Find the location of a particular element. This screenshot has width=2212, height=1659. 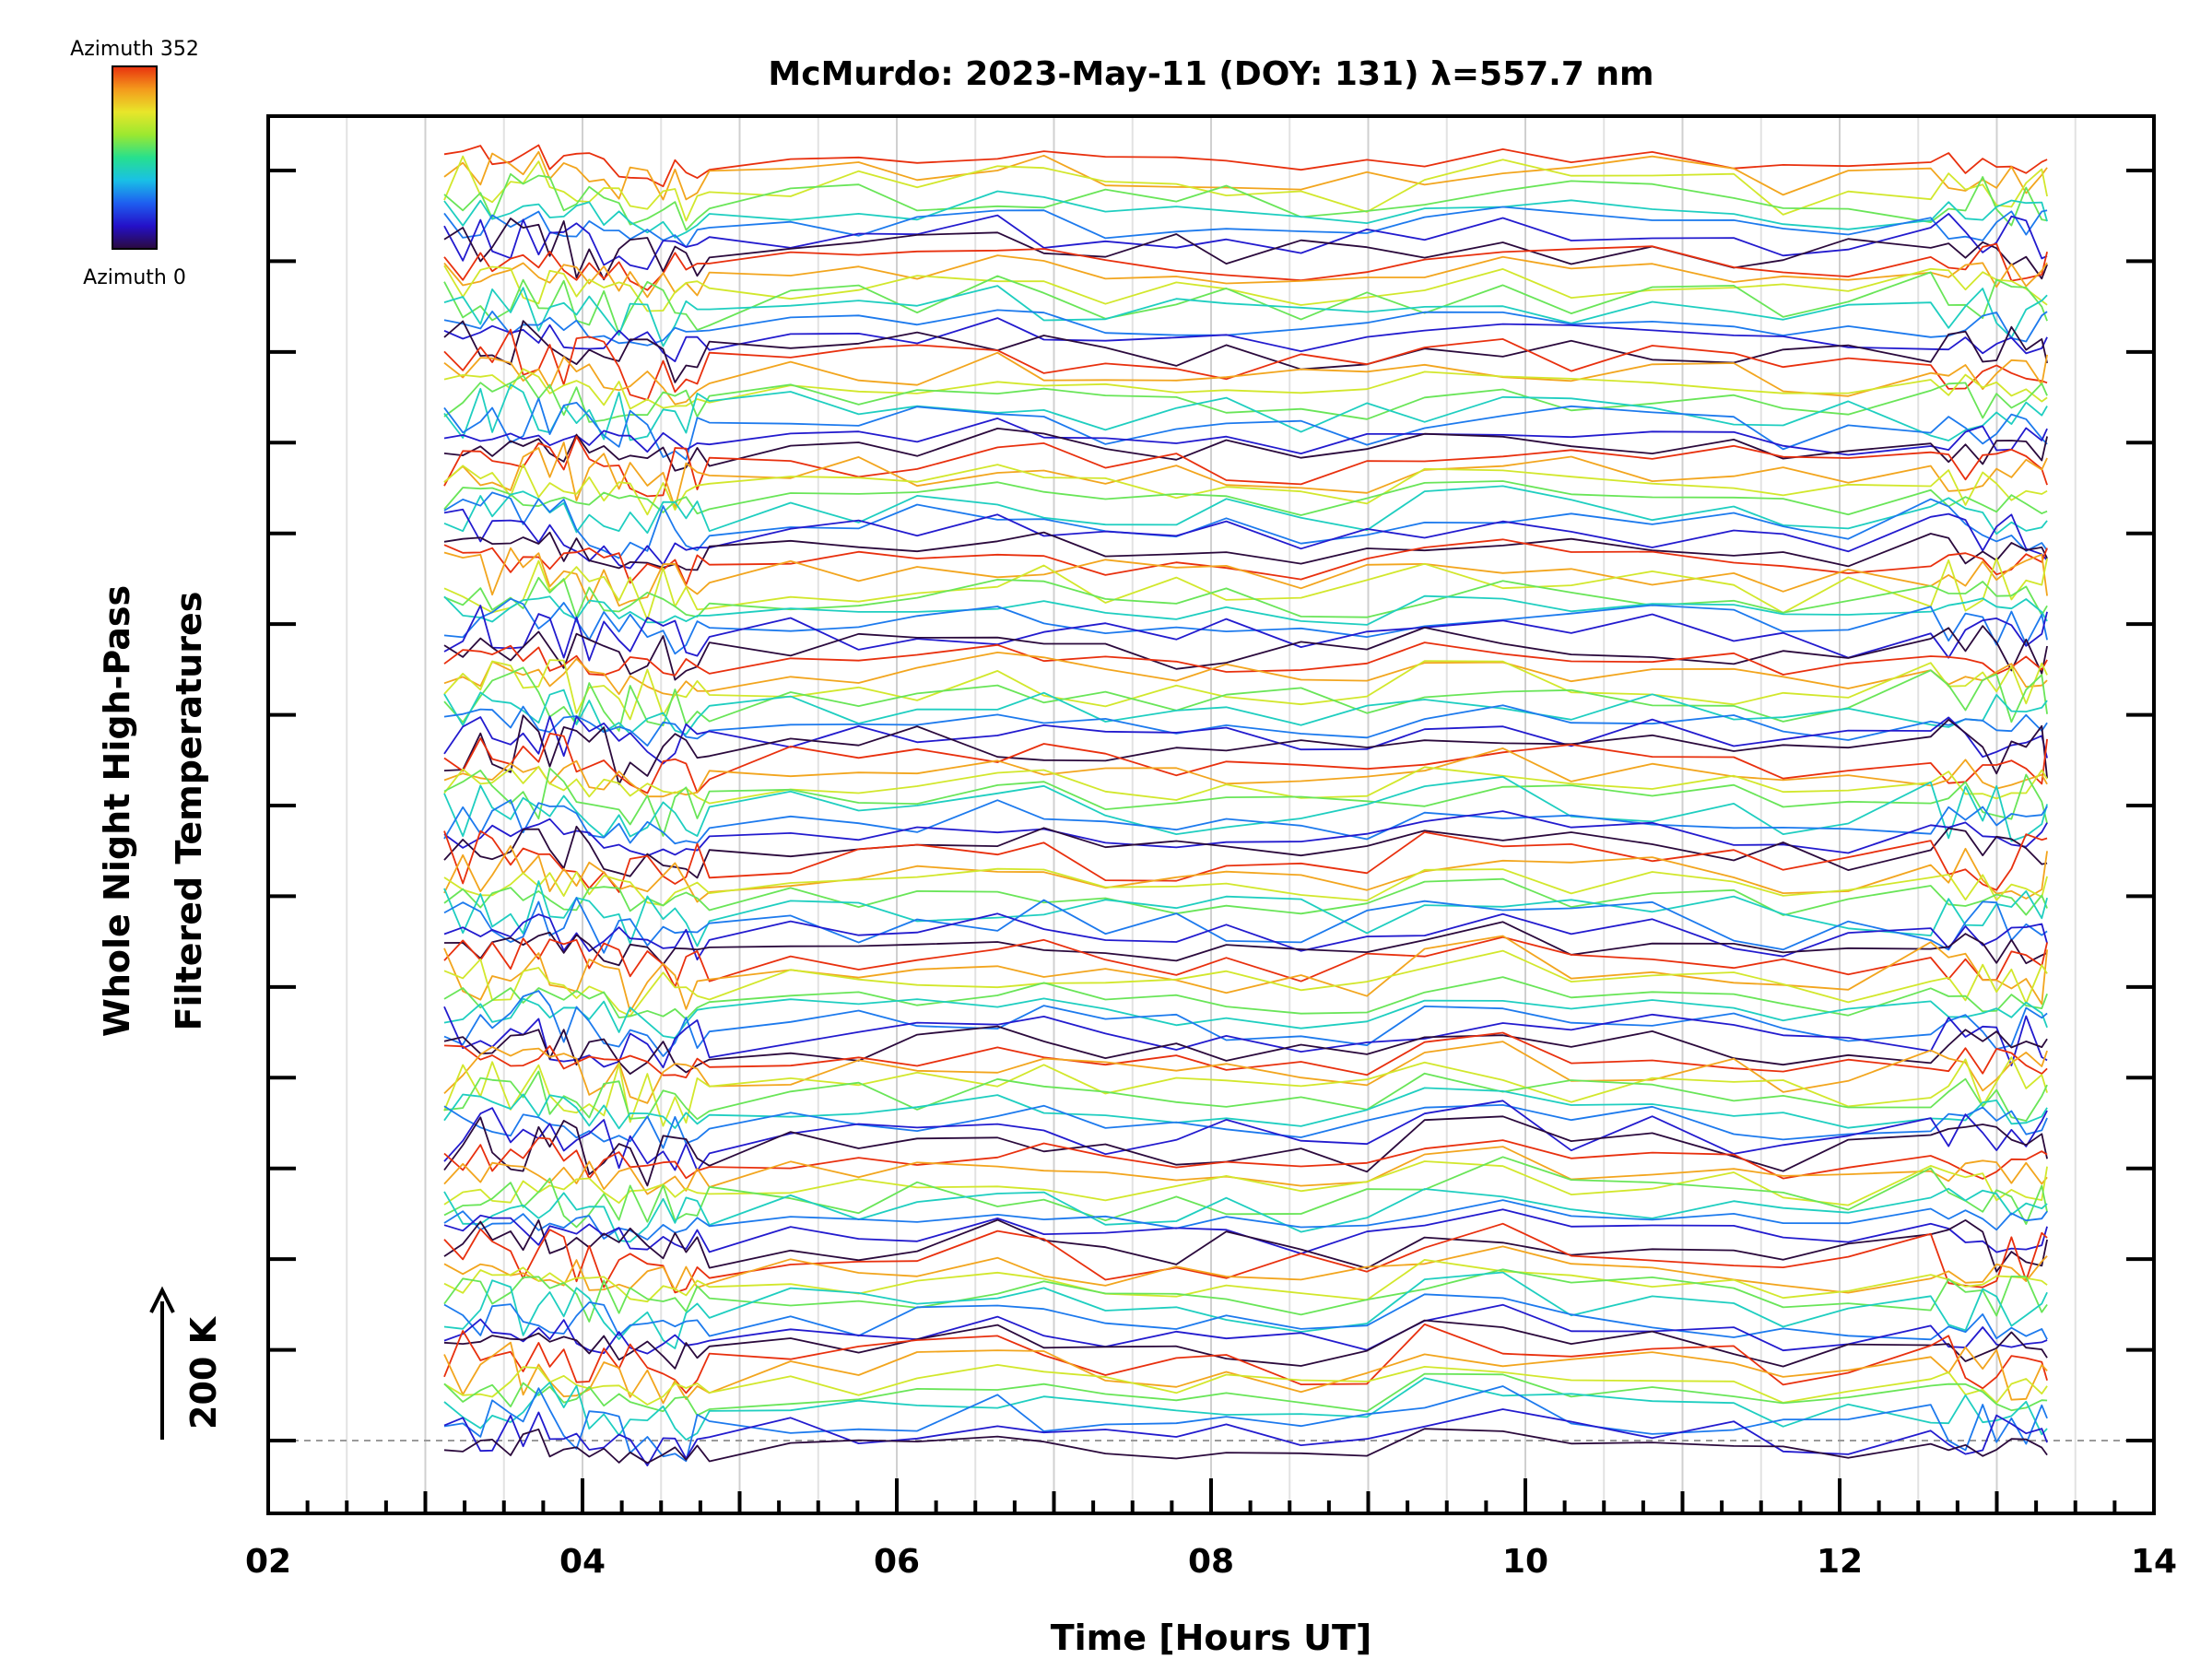

colorbar-gradient is located at coordinates (135, 157).